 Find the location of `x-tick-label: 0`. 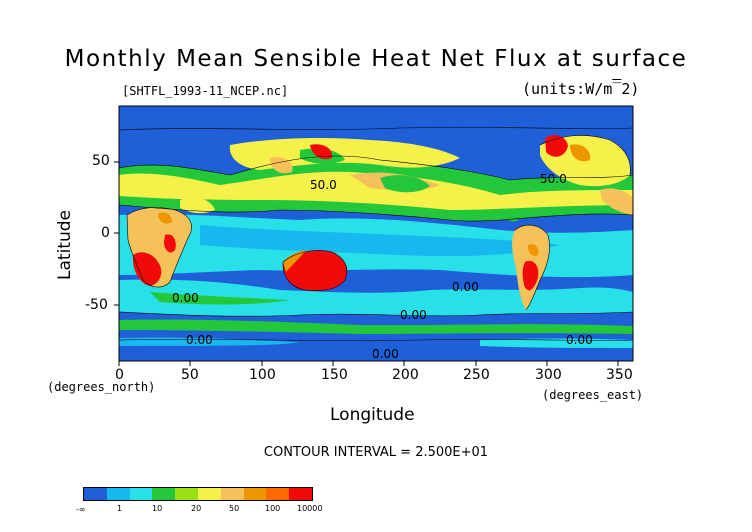

x-tick-label: 0 is located at coordinates (119, 375).